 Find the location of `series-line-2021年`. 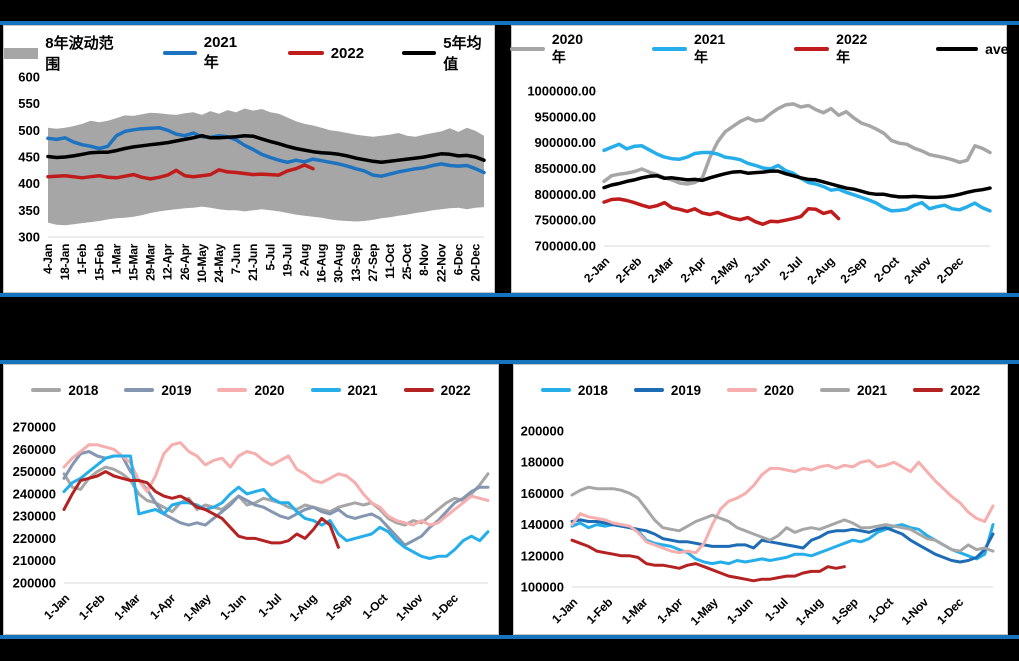

series-line-2021年 is located at coordinates (266, 151).